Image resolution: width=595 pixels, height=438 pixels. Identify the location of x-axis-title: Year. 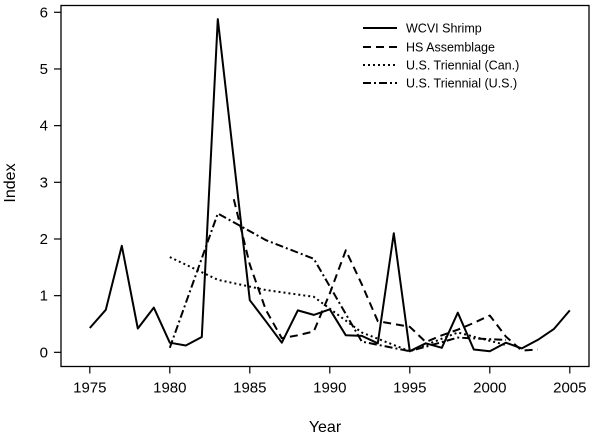
(325, 427).